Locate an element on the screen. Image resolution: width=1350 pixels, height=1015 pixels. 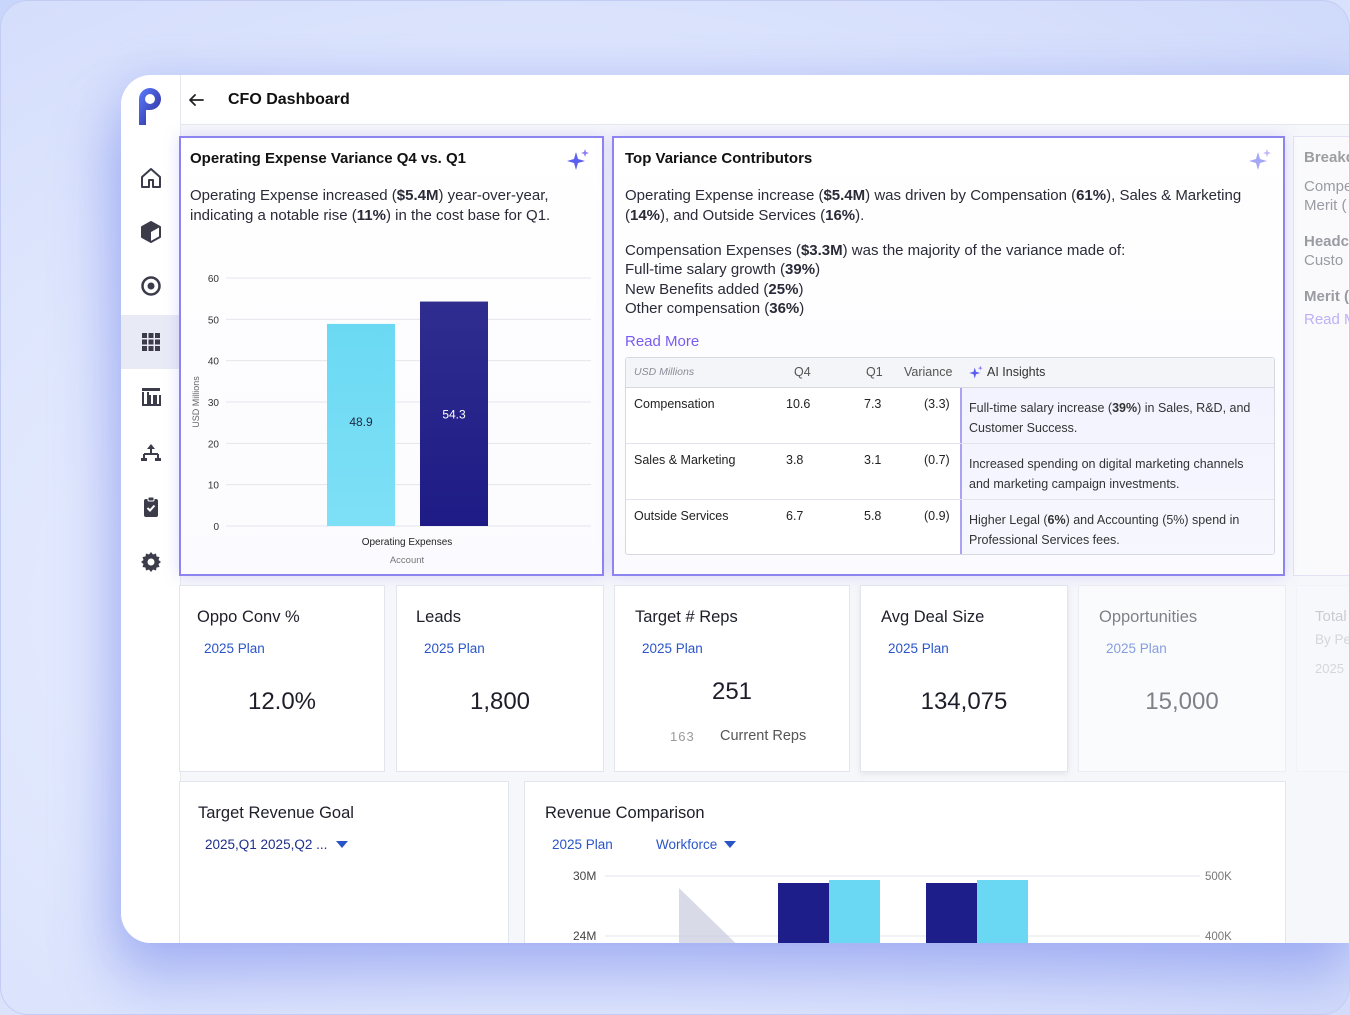
kpi-card-total-partial: Total By Pe 2025 is located at coordinates (1323, 678).